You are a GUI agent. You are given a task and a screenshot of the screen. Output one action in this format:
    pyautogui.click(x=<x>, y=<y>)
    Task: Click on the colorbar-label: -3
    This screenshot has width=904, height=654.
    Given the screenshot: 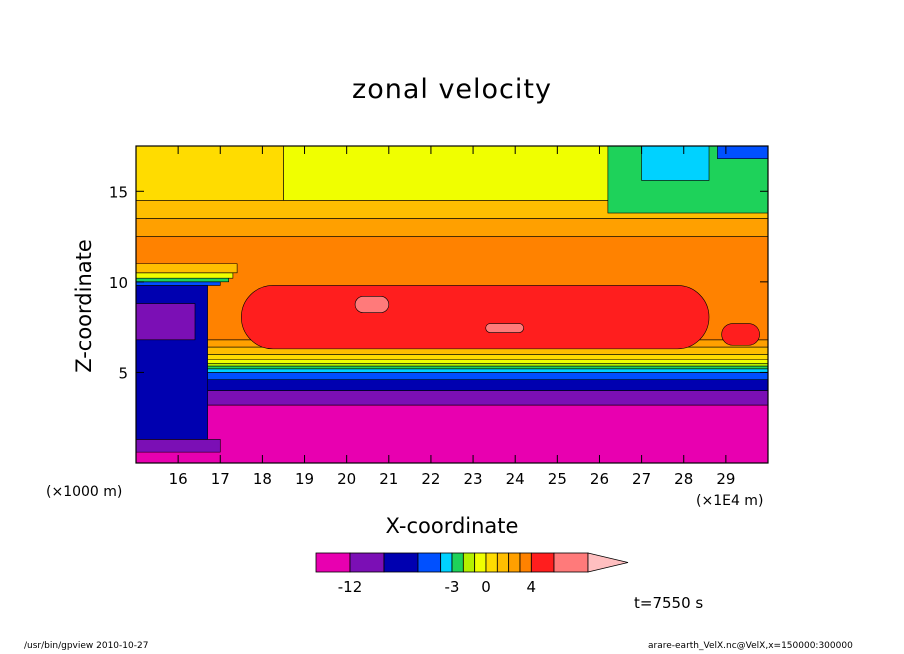 What is the action you would take?
    pyautogui.click(x=452, y=587)
    